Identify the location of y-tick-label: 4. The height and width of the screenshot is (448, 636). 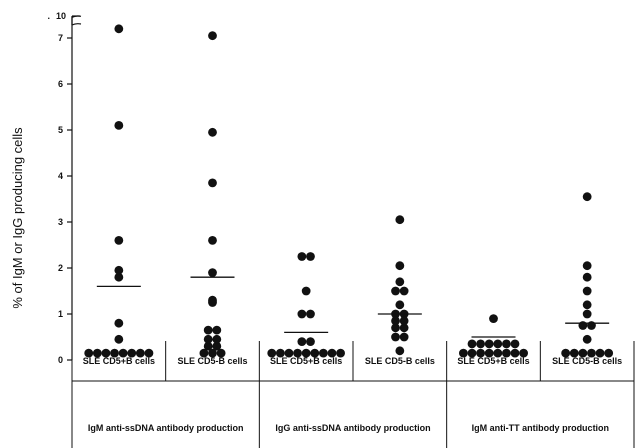
(60, 176).